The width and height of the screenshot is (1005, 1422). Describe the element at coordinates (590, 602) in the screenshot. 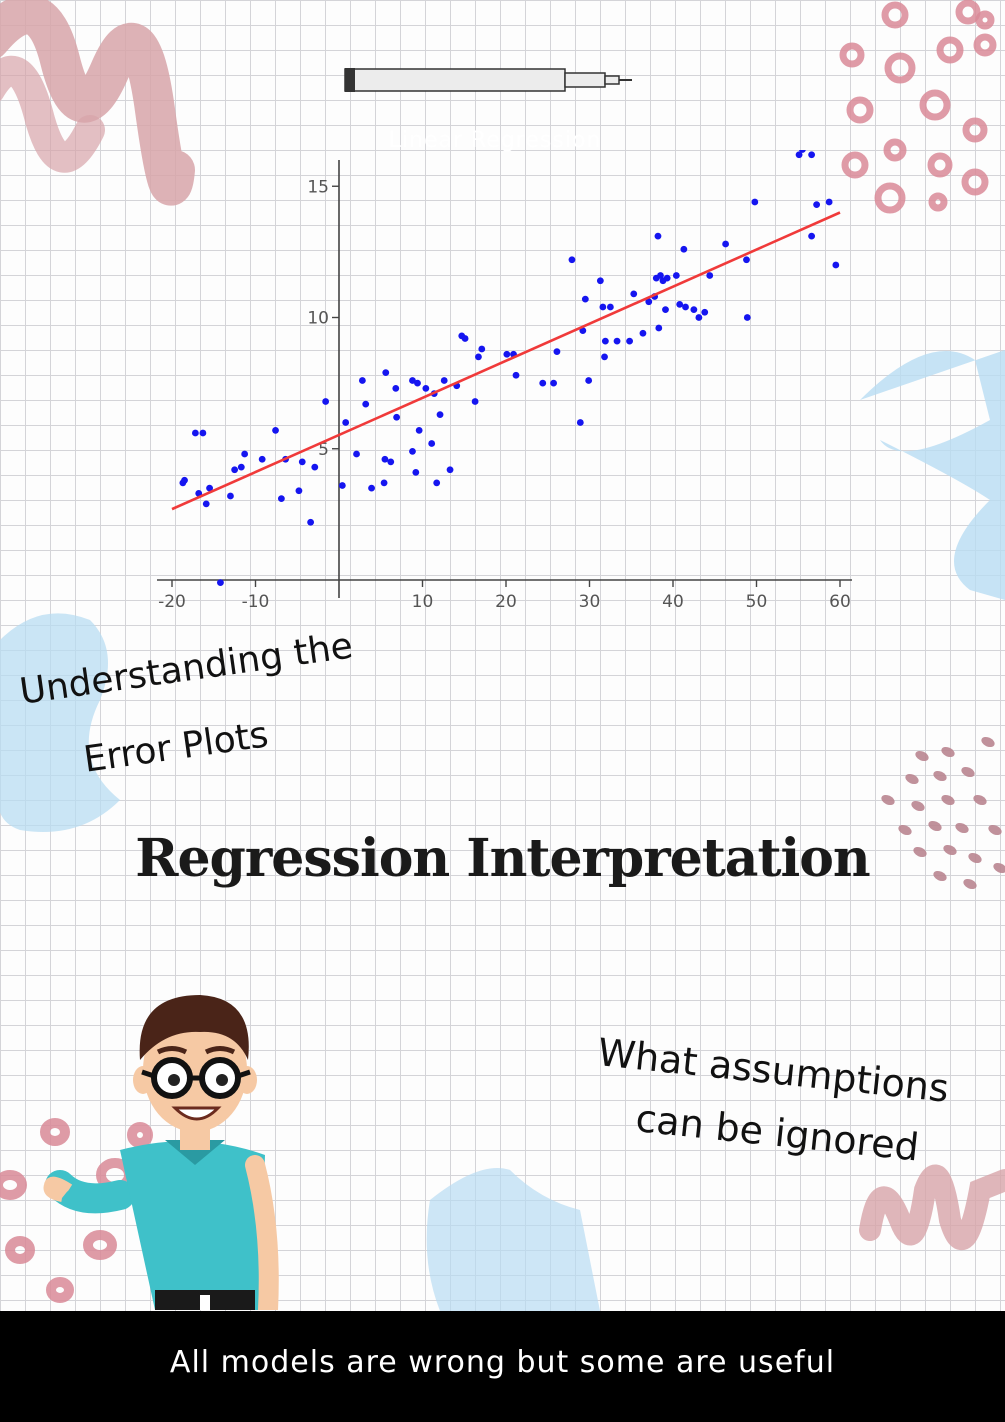

I see `x-tick-label: 30` at that location.